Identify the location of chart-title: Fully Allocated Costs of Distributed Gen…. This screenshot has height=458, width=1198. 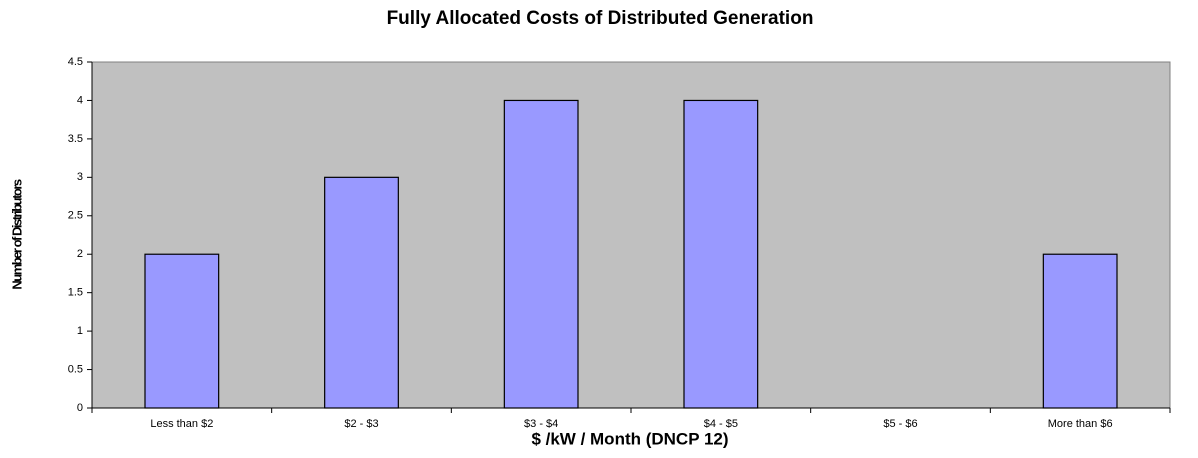
(600, 18).